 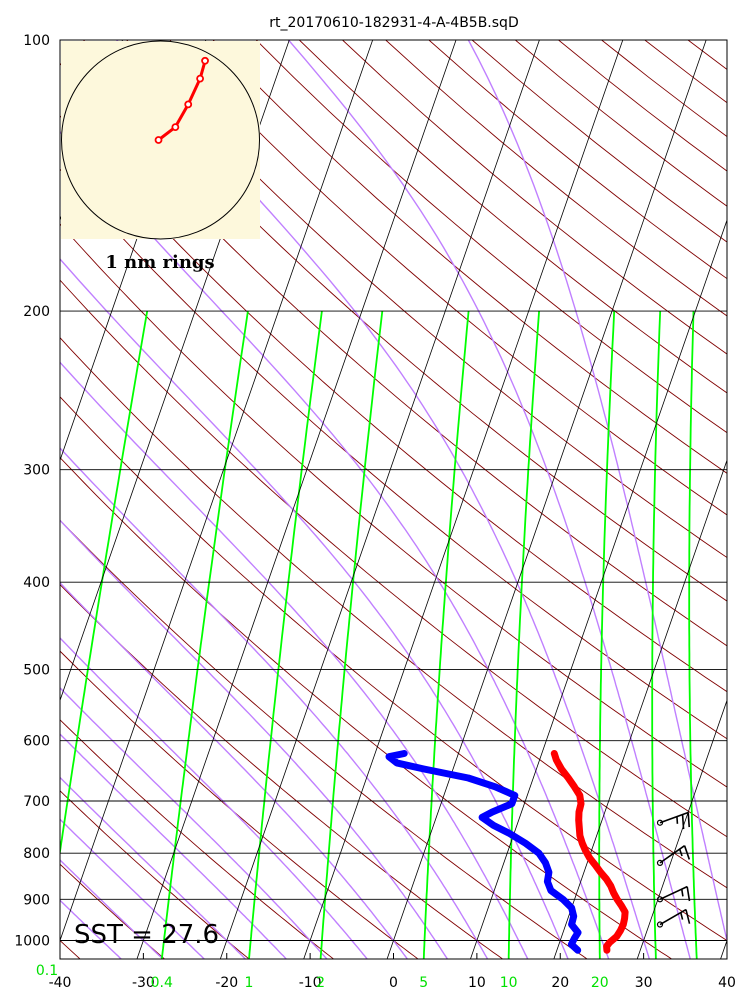 What do you see at coordinates (393, 983) in the screenshot?
I see `temperature-tick-label: 0` at bounding box center [393, 983].